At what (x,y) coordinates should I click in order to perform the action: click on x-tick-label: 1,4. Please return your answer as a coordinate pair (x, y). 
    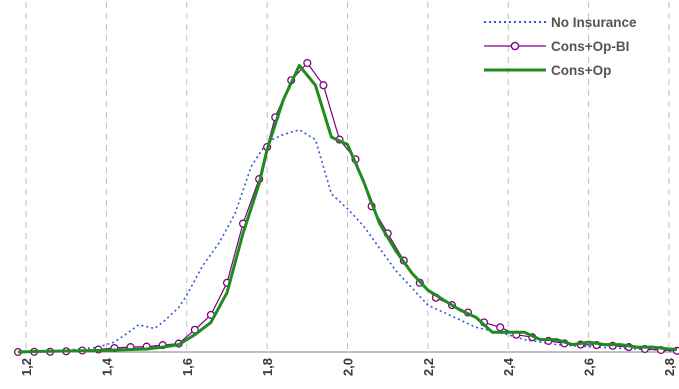
    Looking at the image, I should click on (106, 366).